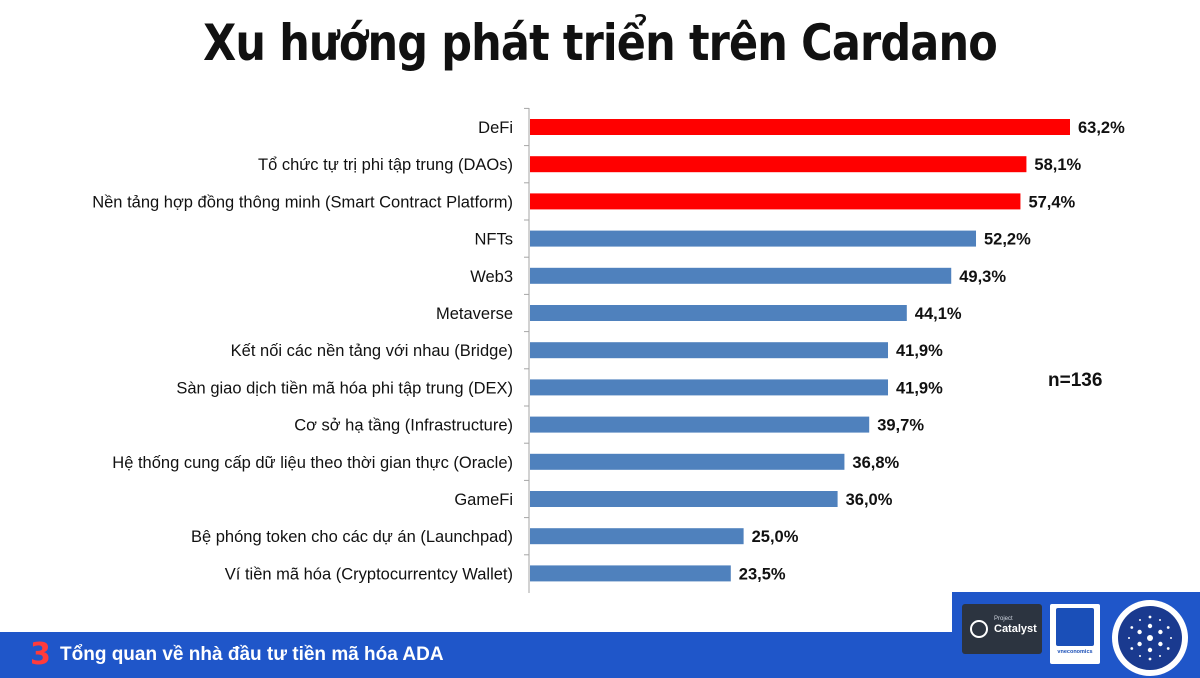  Describe the element at coordinates (1075, 652) in the screenshot. I see `vneconomics-logo-text: vneconomics` at that location.